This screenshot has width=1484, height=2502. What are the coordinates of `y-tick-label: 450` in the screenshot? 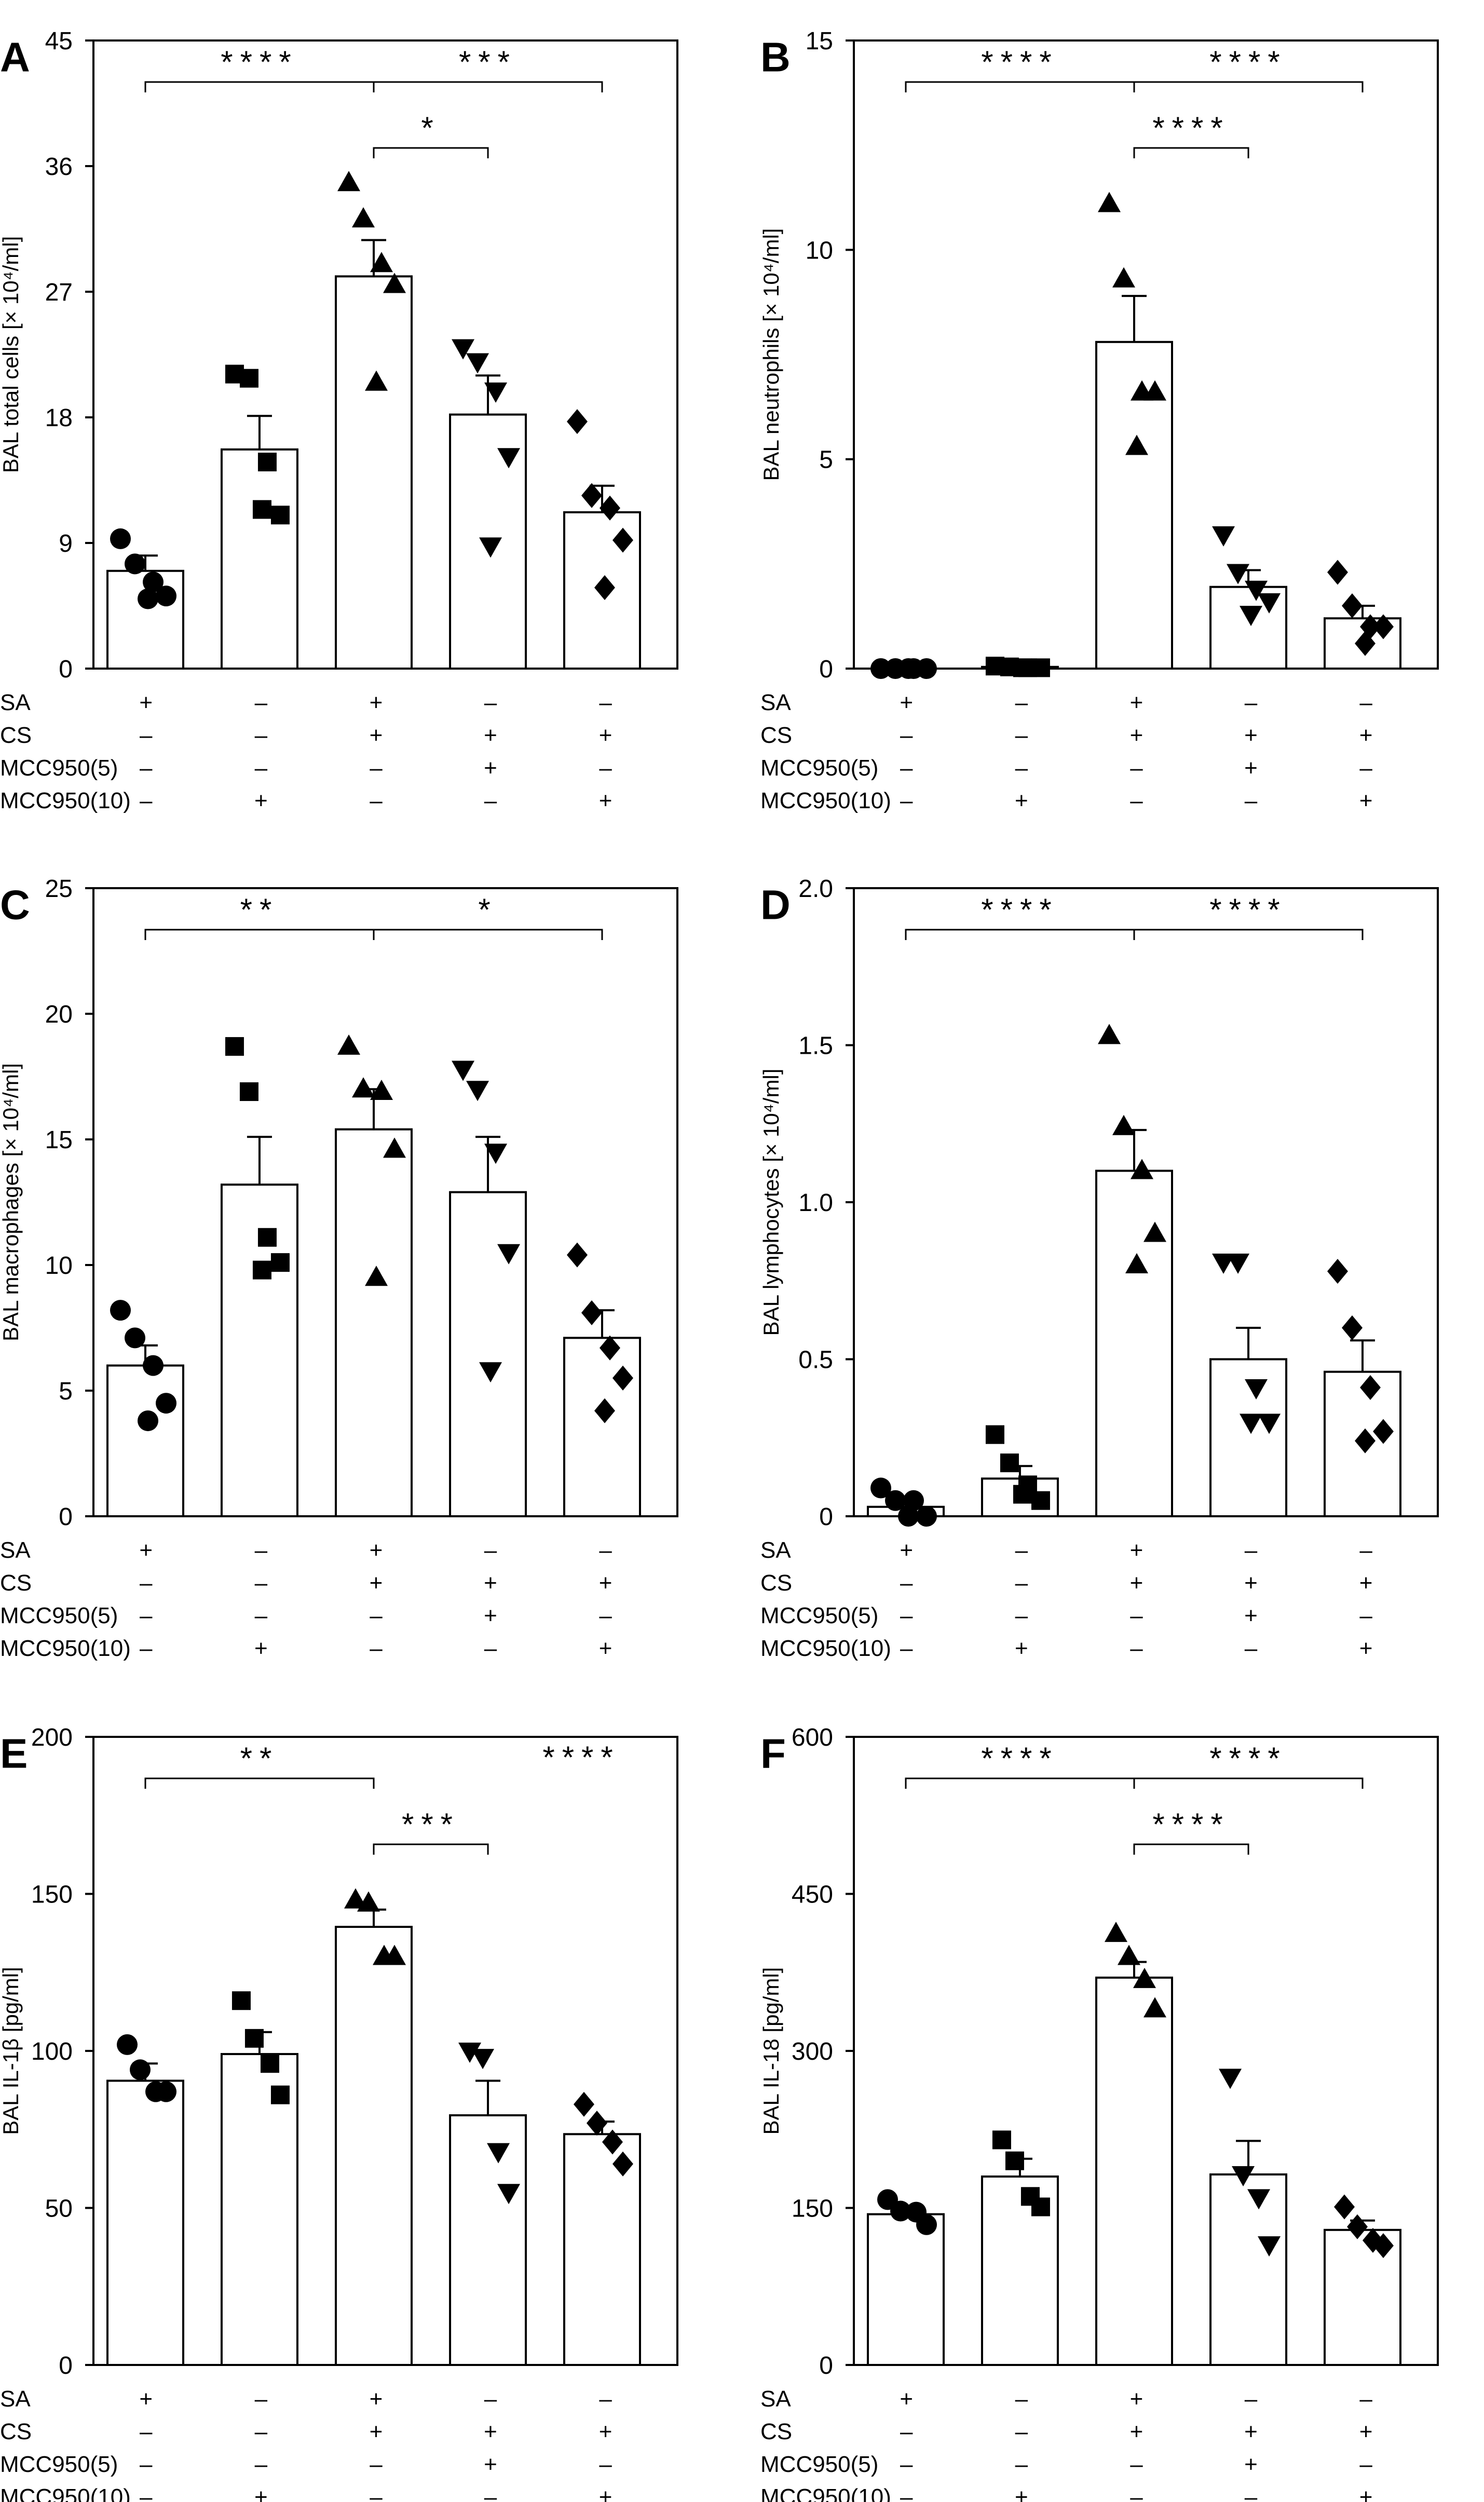 It's located at (812, 1895).